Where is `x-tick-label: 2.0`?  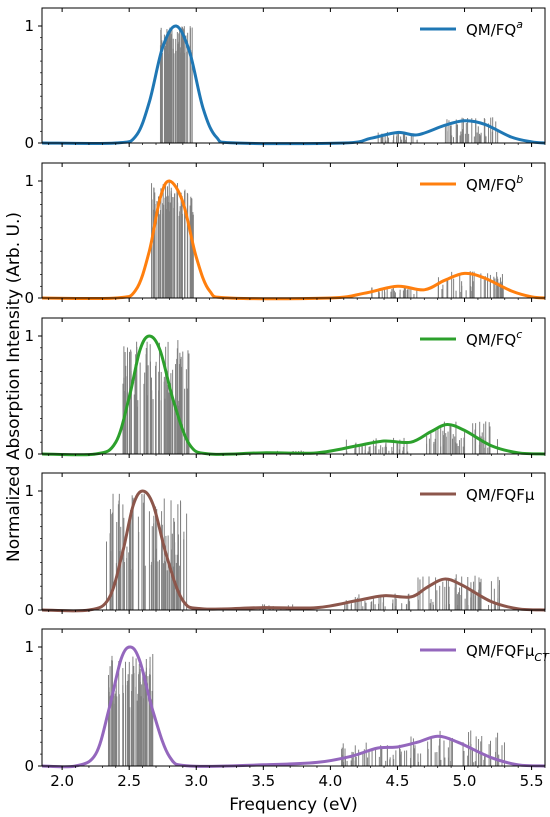
x-tick-label: 2.0 is located at coordinates (62, 781).